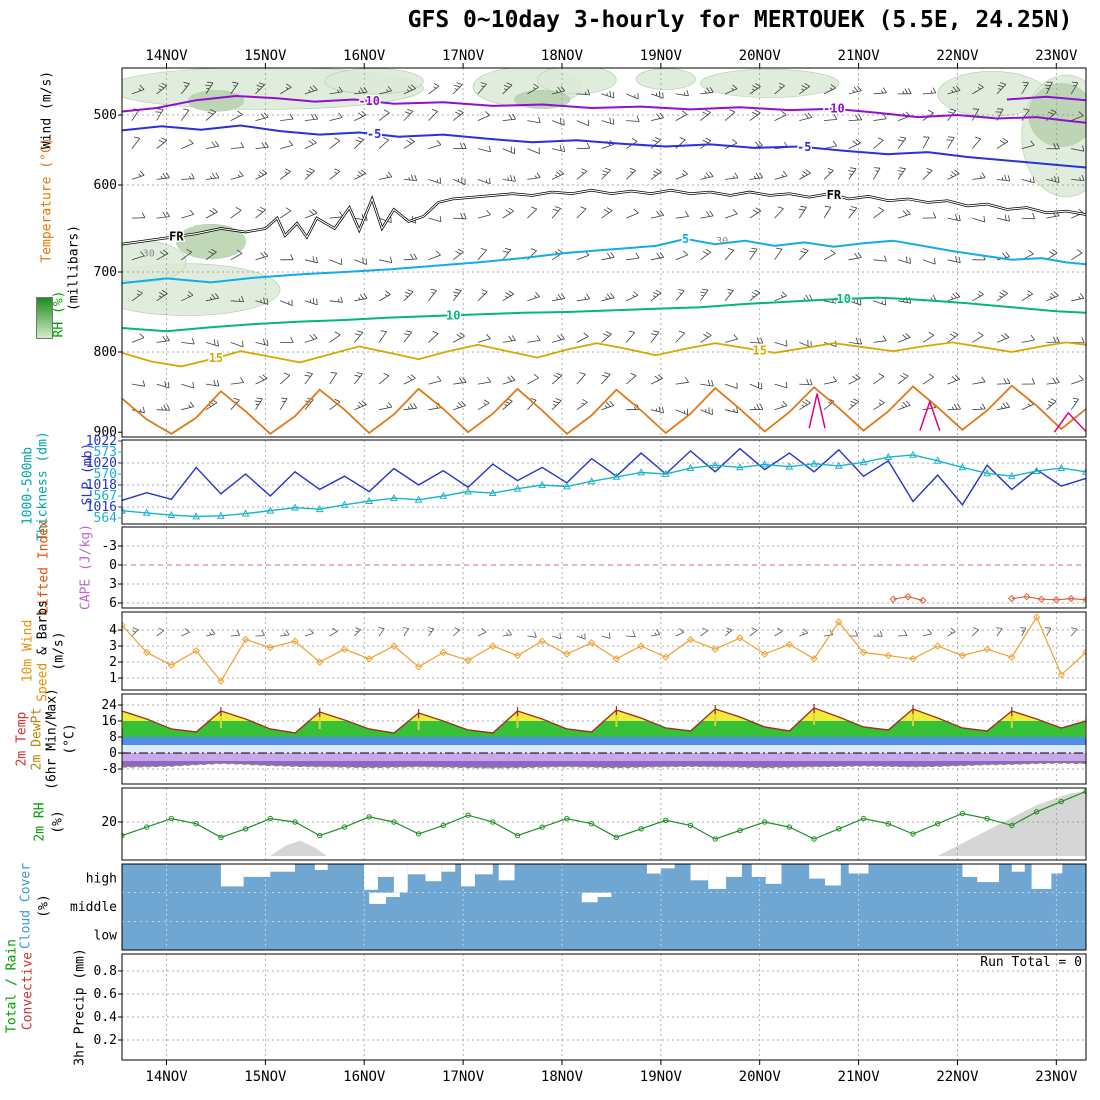  What do you see at coordinates (760, 56) in the screenshot?
I see `date-label-top: 20NOV` at bounding box center [760, 56].